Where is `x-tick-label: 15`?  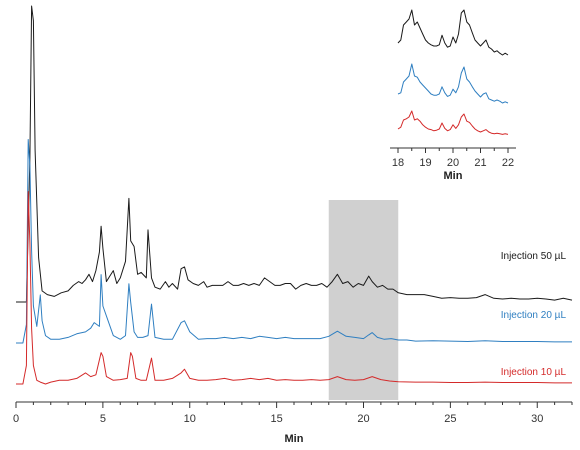 x-tick-label: 15 is located at coordinates (277, 419).